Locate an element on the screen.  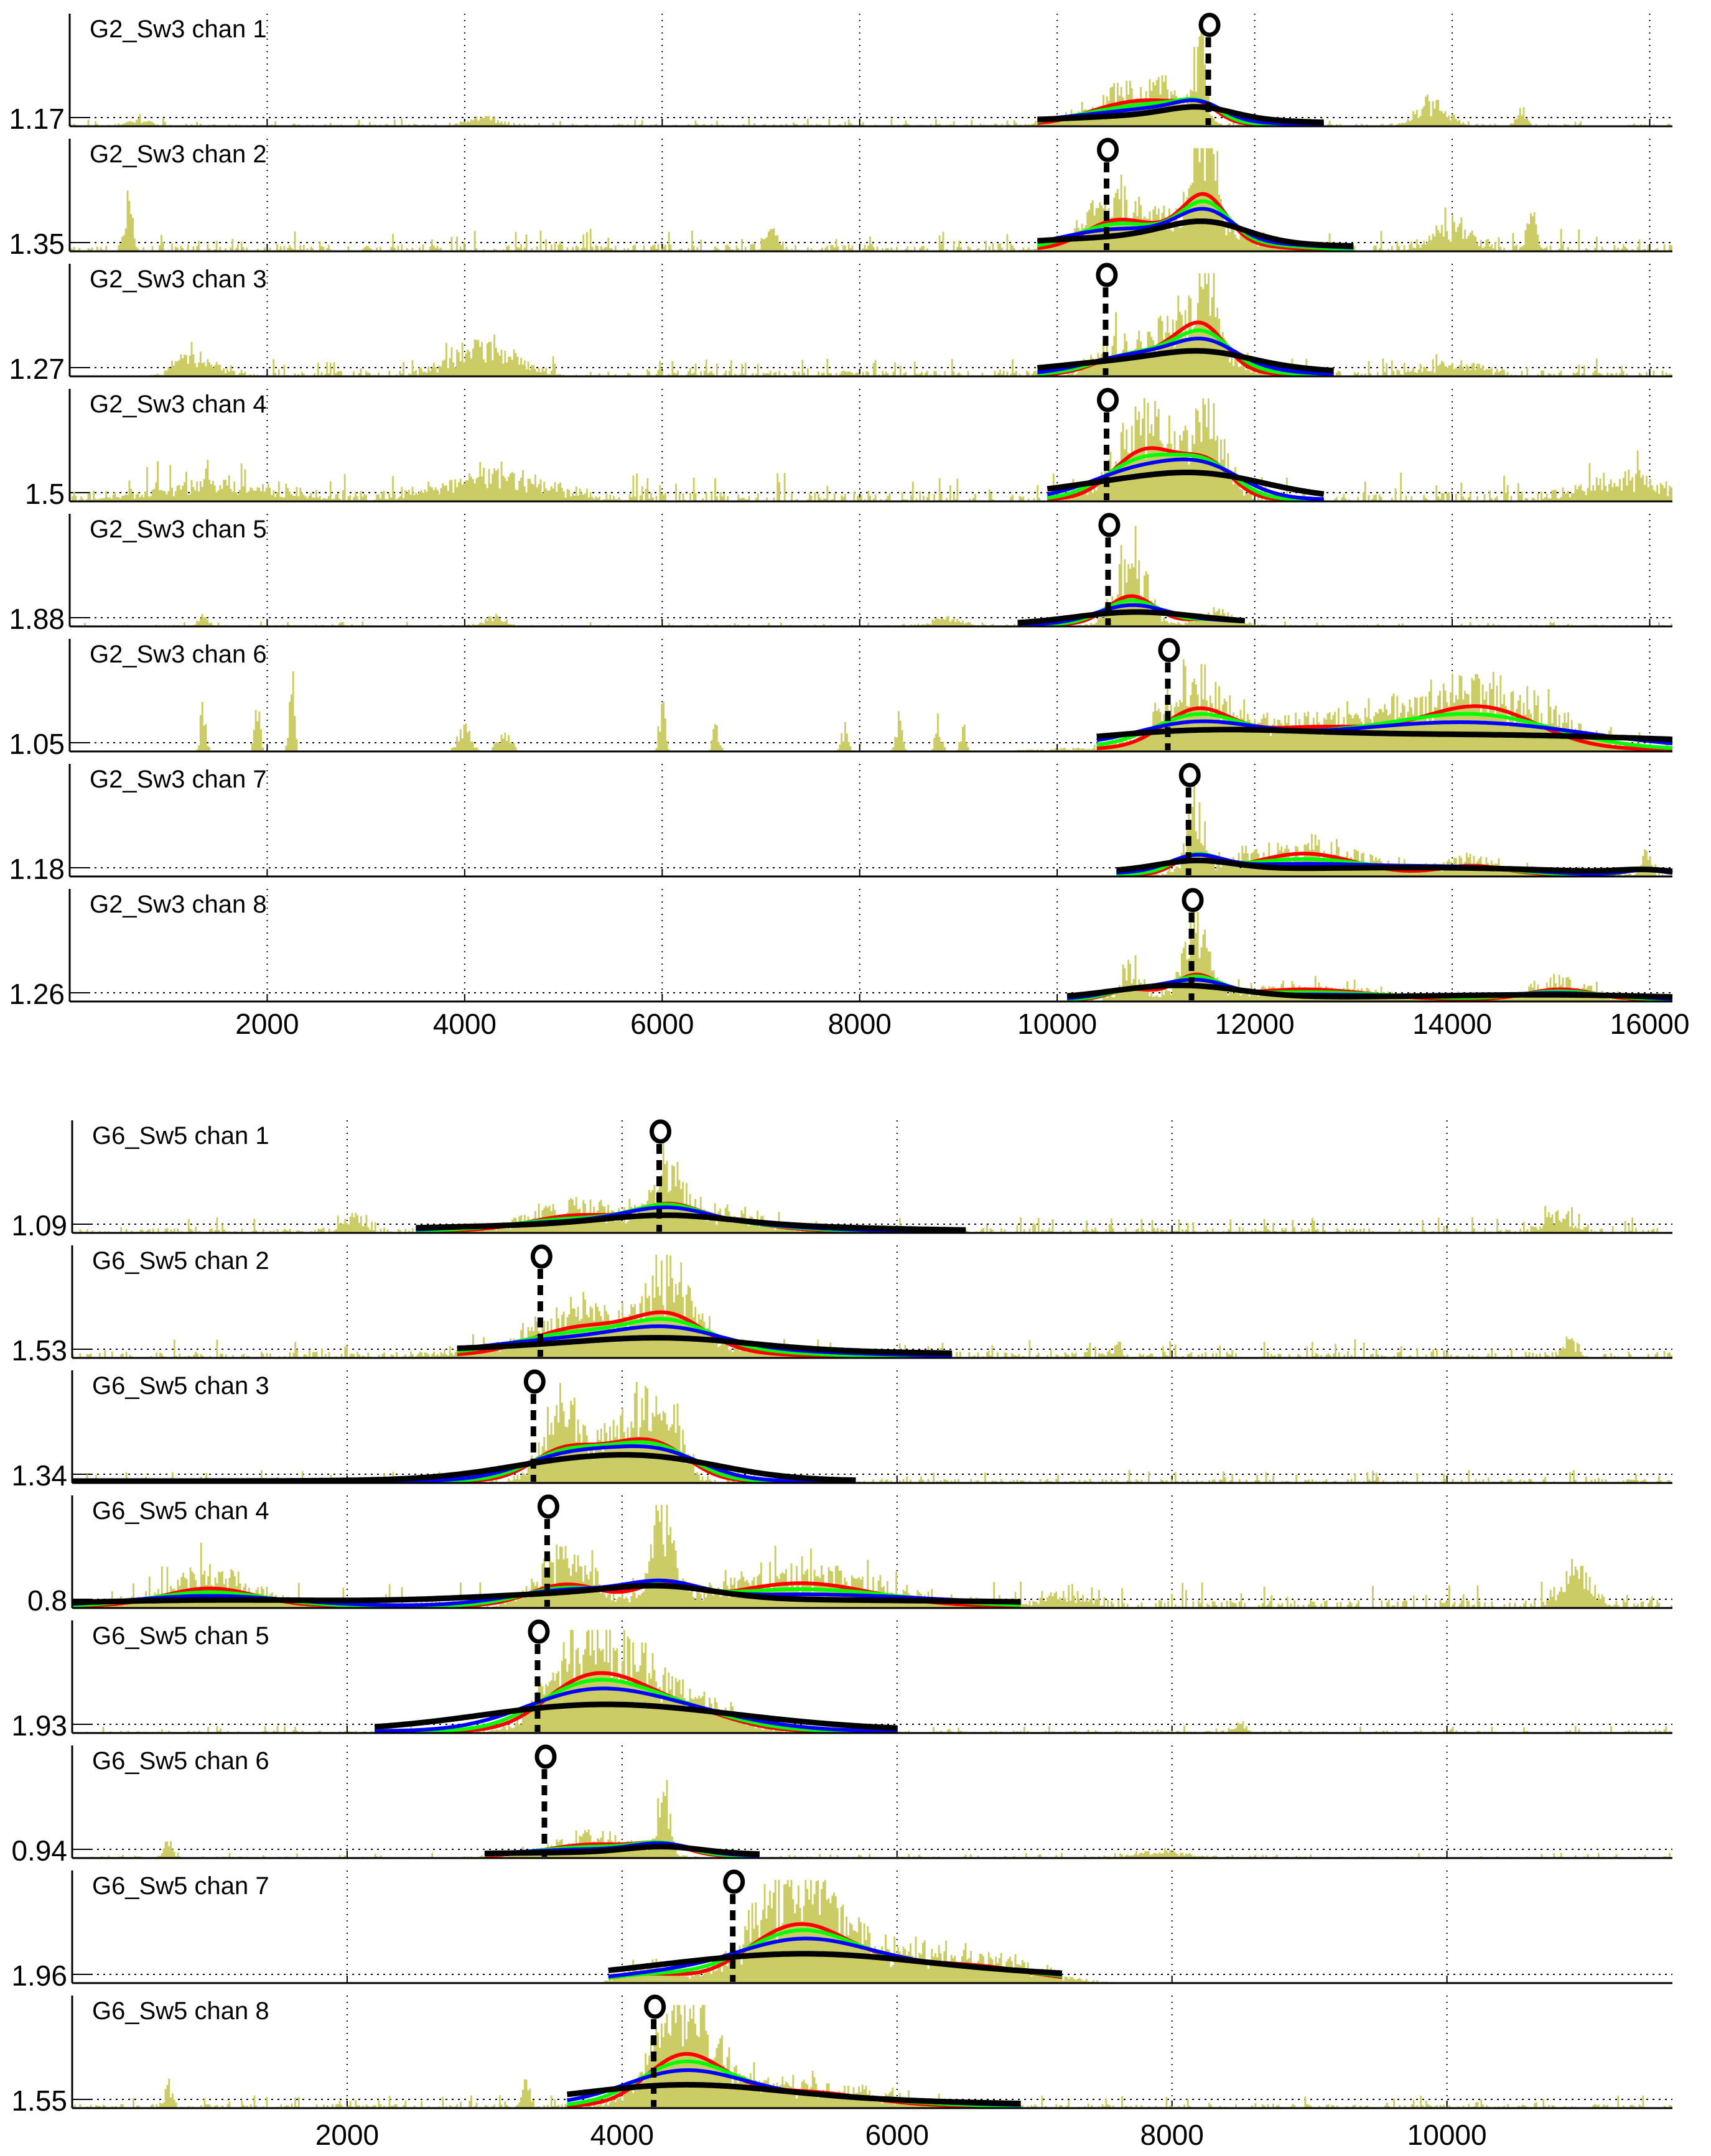
panel-title: G2_Sw3 chan 7 is located at coordinates (178, 780).